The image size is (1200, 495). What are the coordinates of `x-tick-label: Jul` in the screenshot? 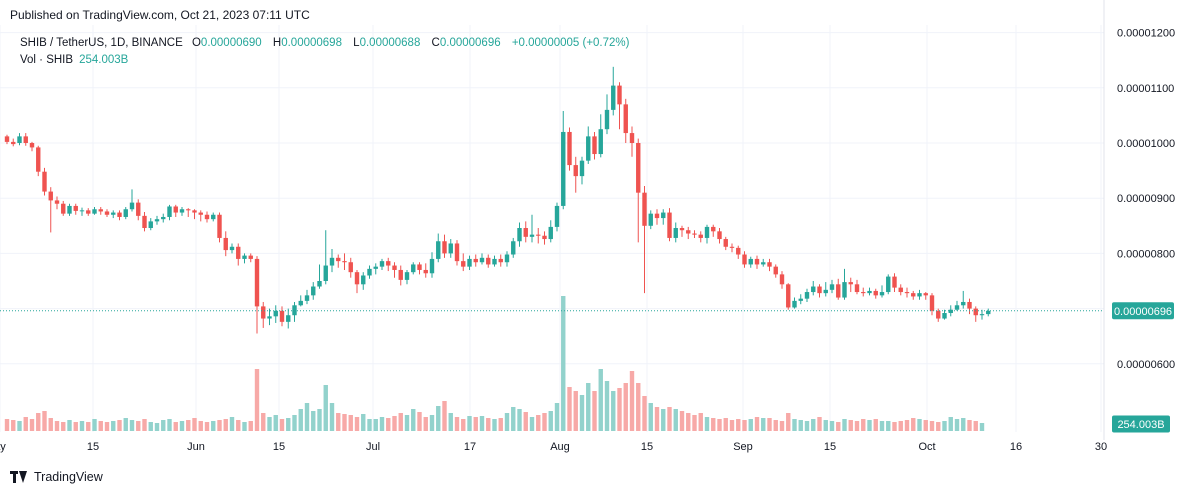 It's located at (373, 447).